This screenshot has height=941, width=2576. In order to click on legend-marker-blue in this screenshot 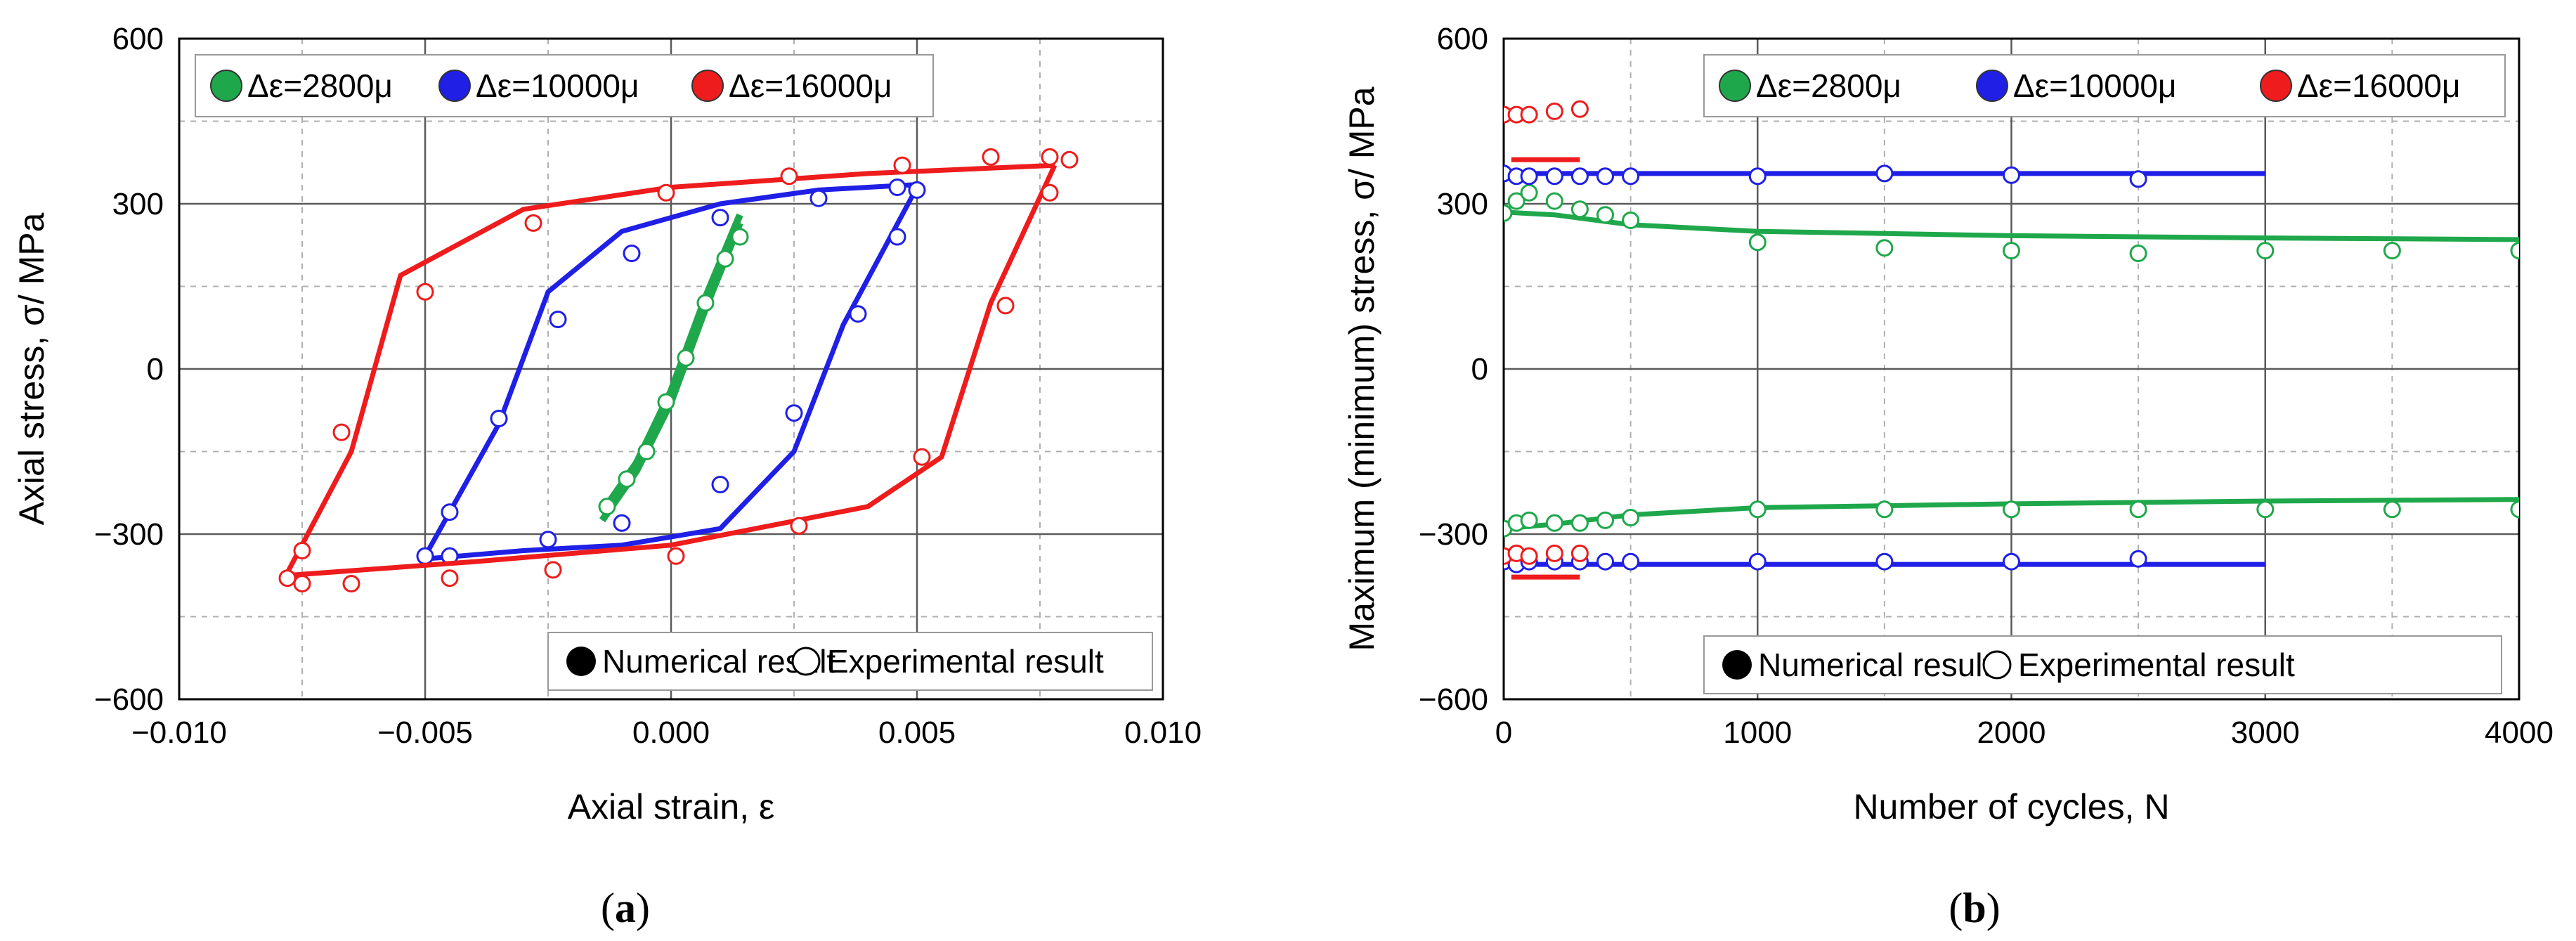, I will do `click(1992, 86)`.